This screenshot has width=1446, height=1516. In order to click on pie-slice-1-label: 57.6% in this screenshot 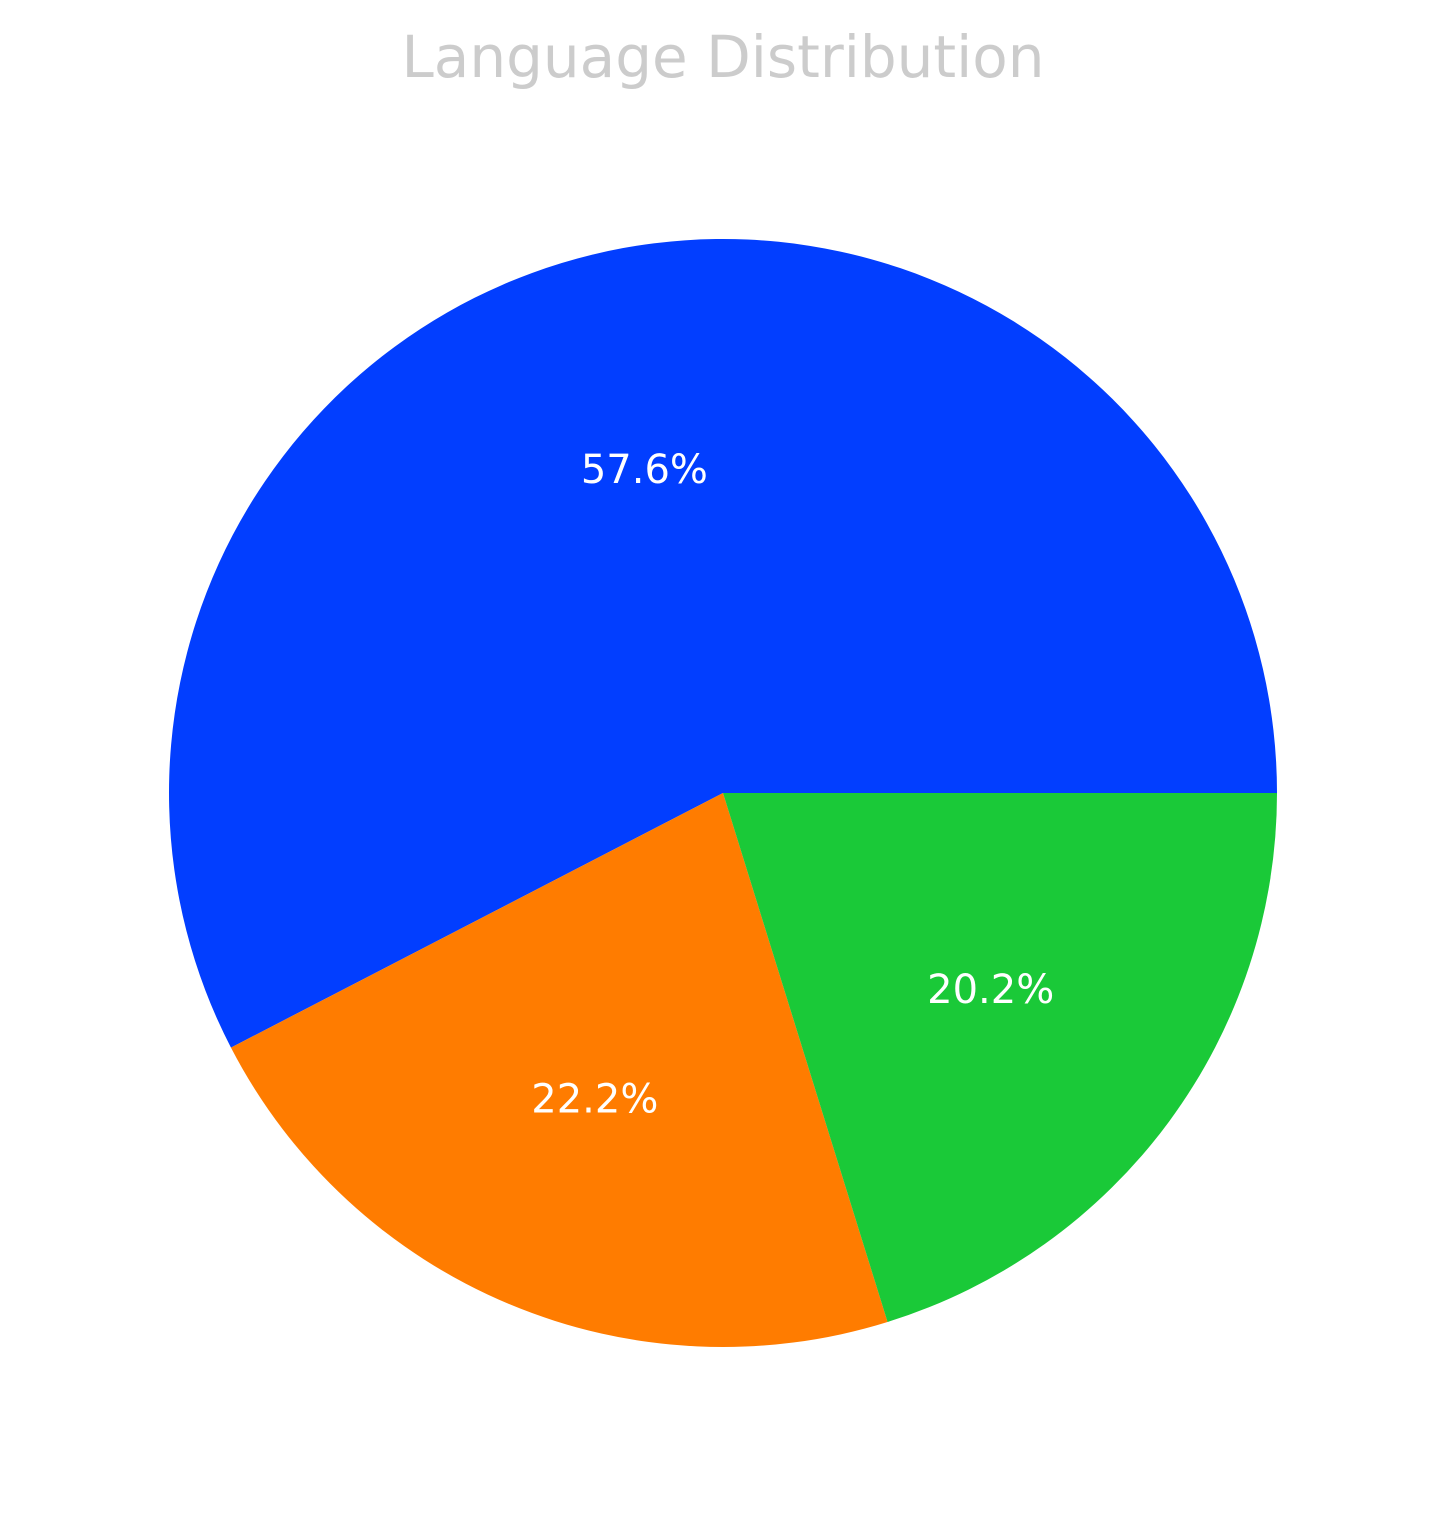, I will do `click(644, 470)`.